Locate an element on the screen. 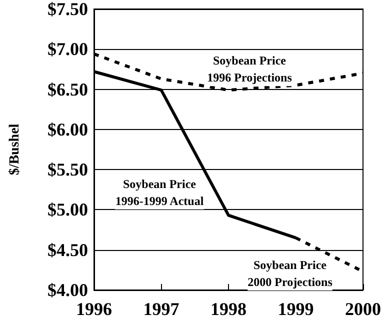 The image size is (385, 326). series-label: Soybean Price 2000 Projections is located at coordinates (290, 274).